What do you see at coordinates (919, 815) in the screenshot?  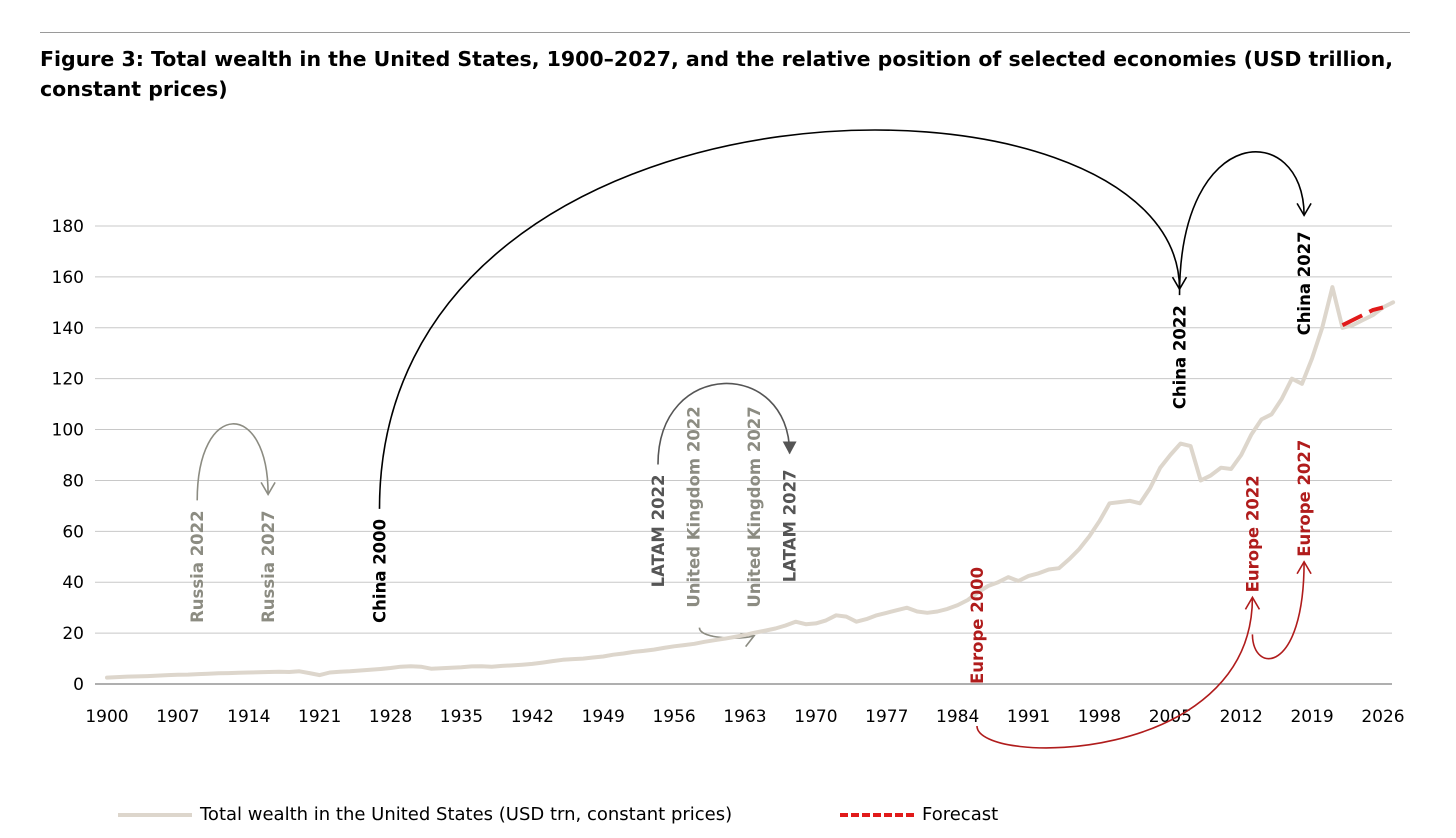 I see `legend-forecast: Forecast` at bounding box center [919, 815].